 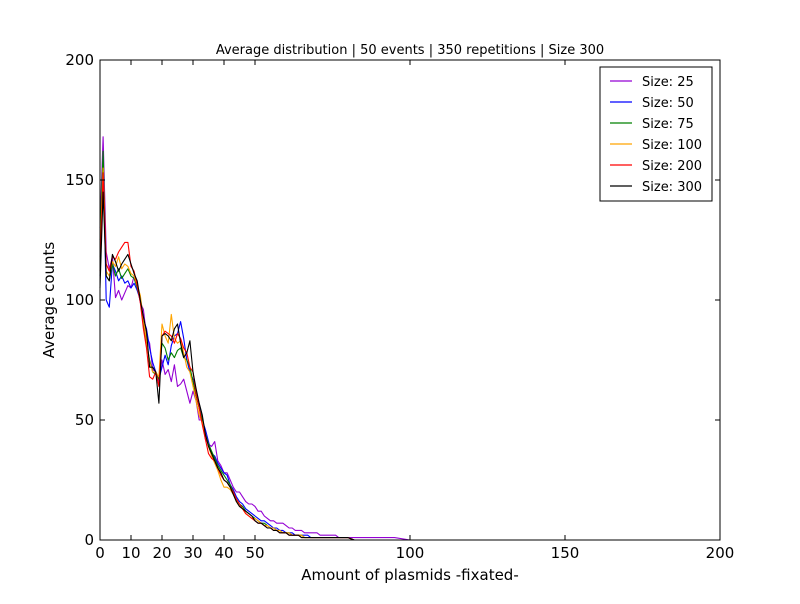 What do you see at coordinates (668, 124) in the screenshot?
I see `legend-label: Size: 75` at bounding box center [668, 124].